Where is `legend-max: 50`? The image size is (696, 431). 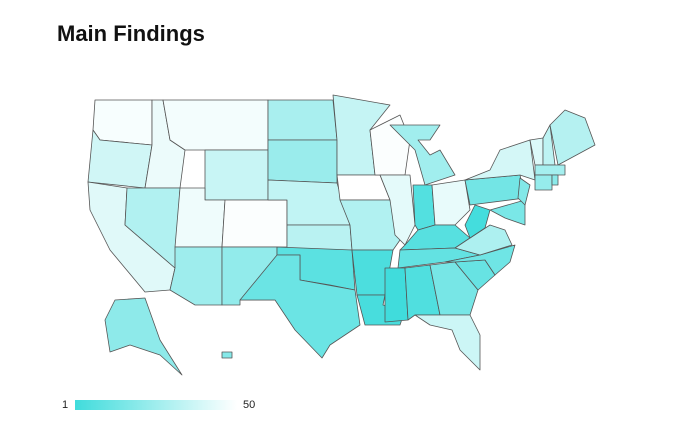
legend-max: 50 is located at coordinates (249, 405).